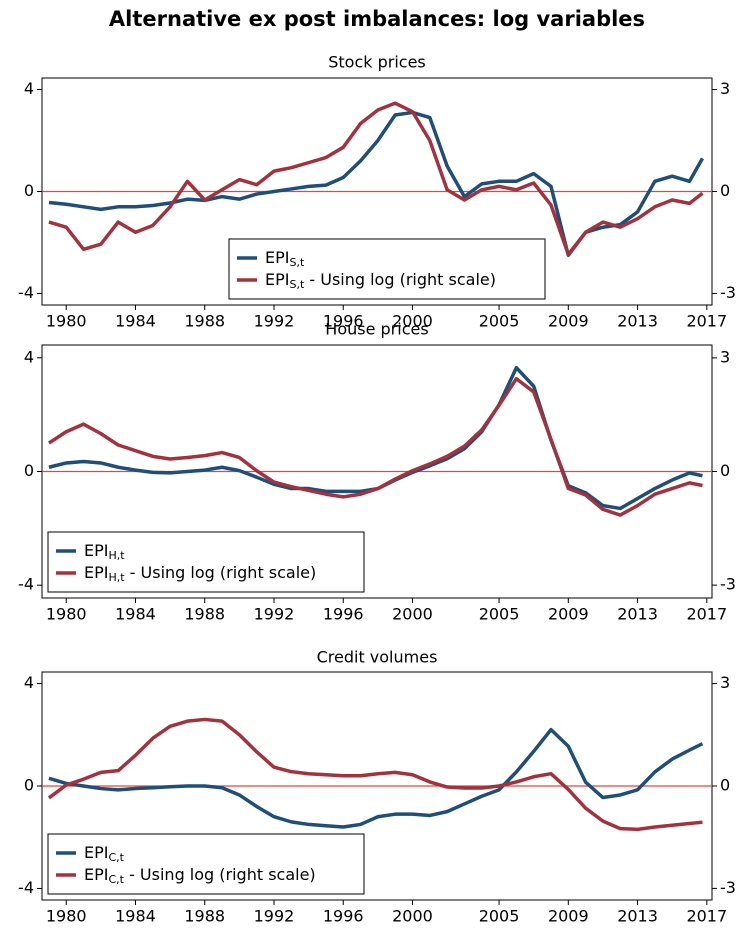  Describe the element at coordinates (200, 876) in the screenshot. I see `legend-label: EPIC,t - Using log (right scale)` at that location.